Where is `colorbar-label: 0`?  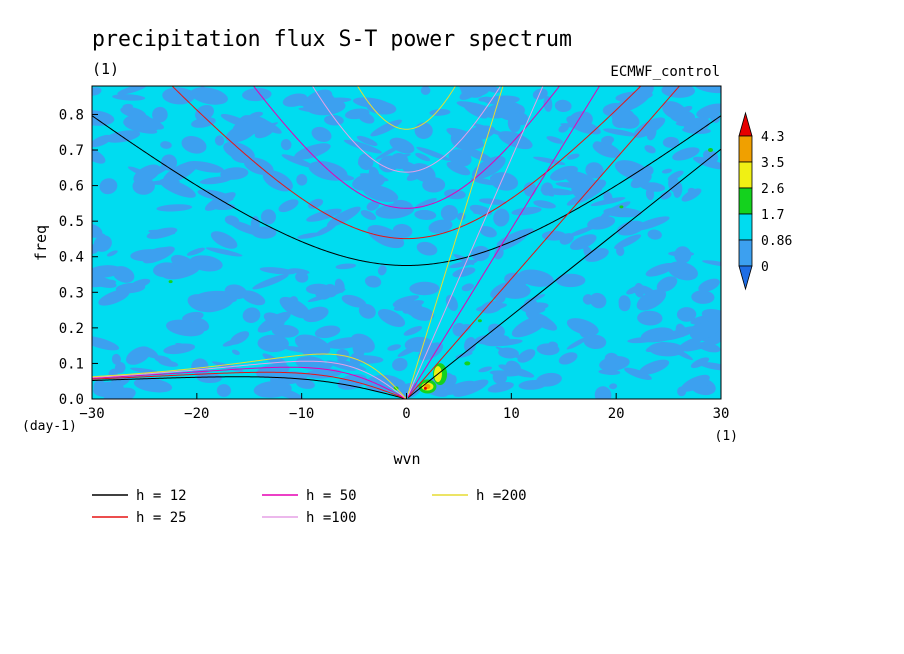 colorbar-label: 0 is located at coordinates (765, 267).